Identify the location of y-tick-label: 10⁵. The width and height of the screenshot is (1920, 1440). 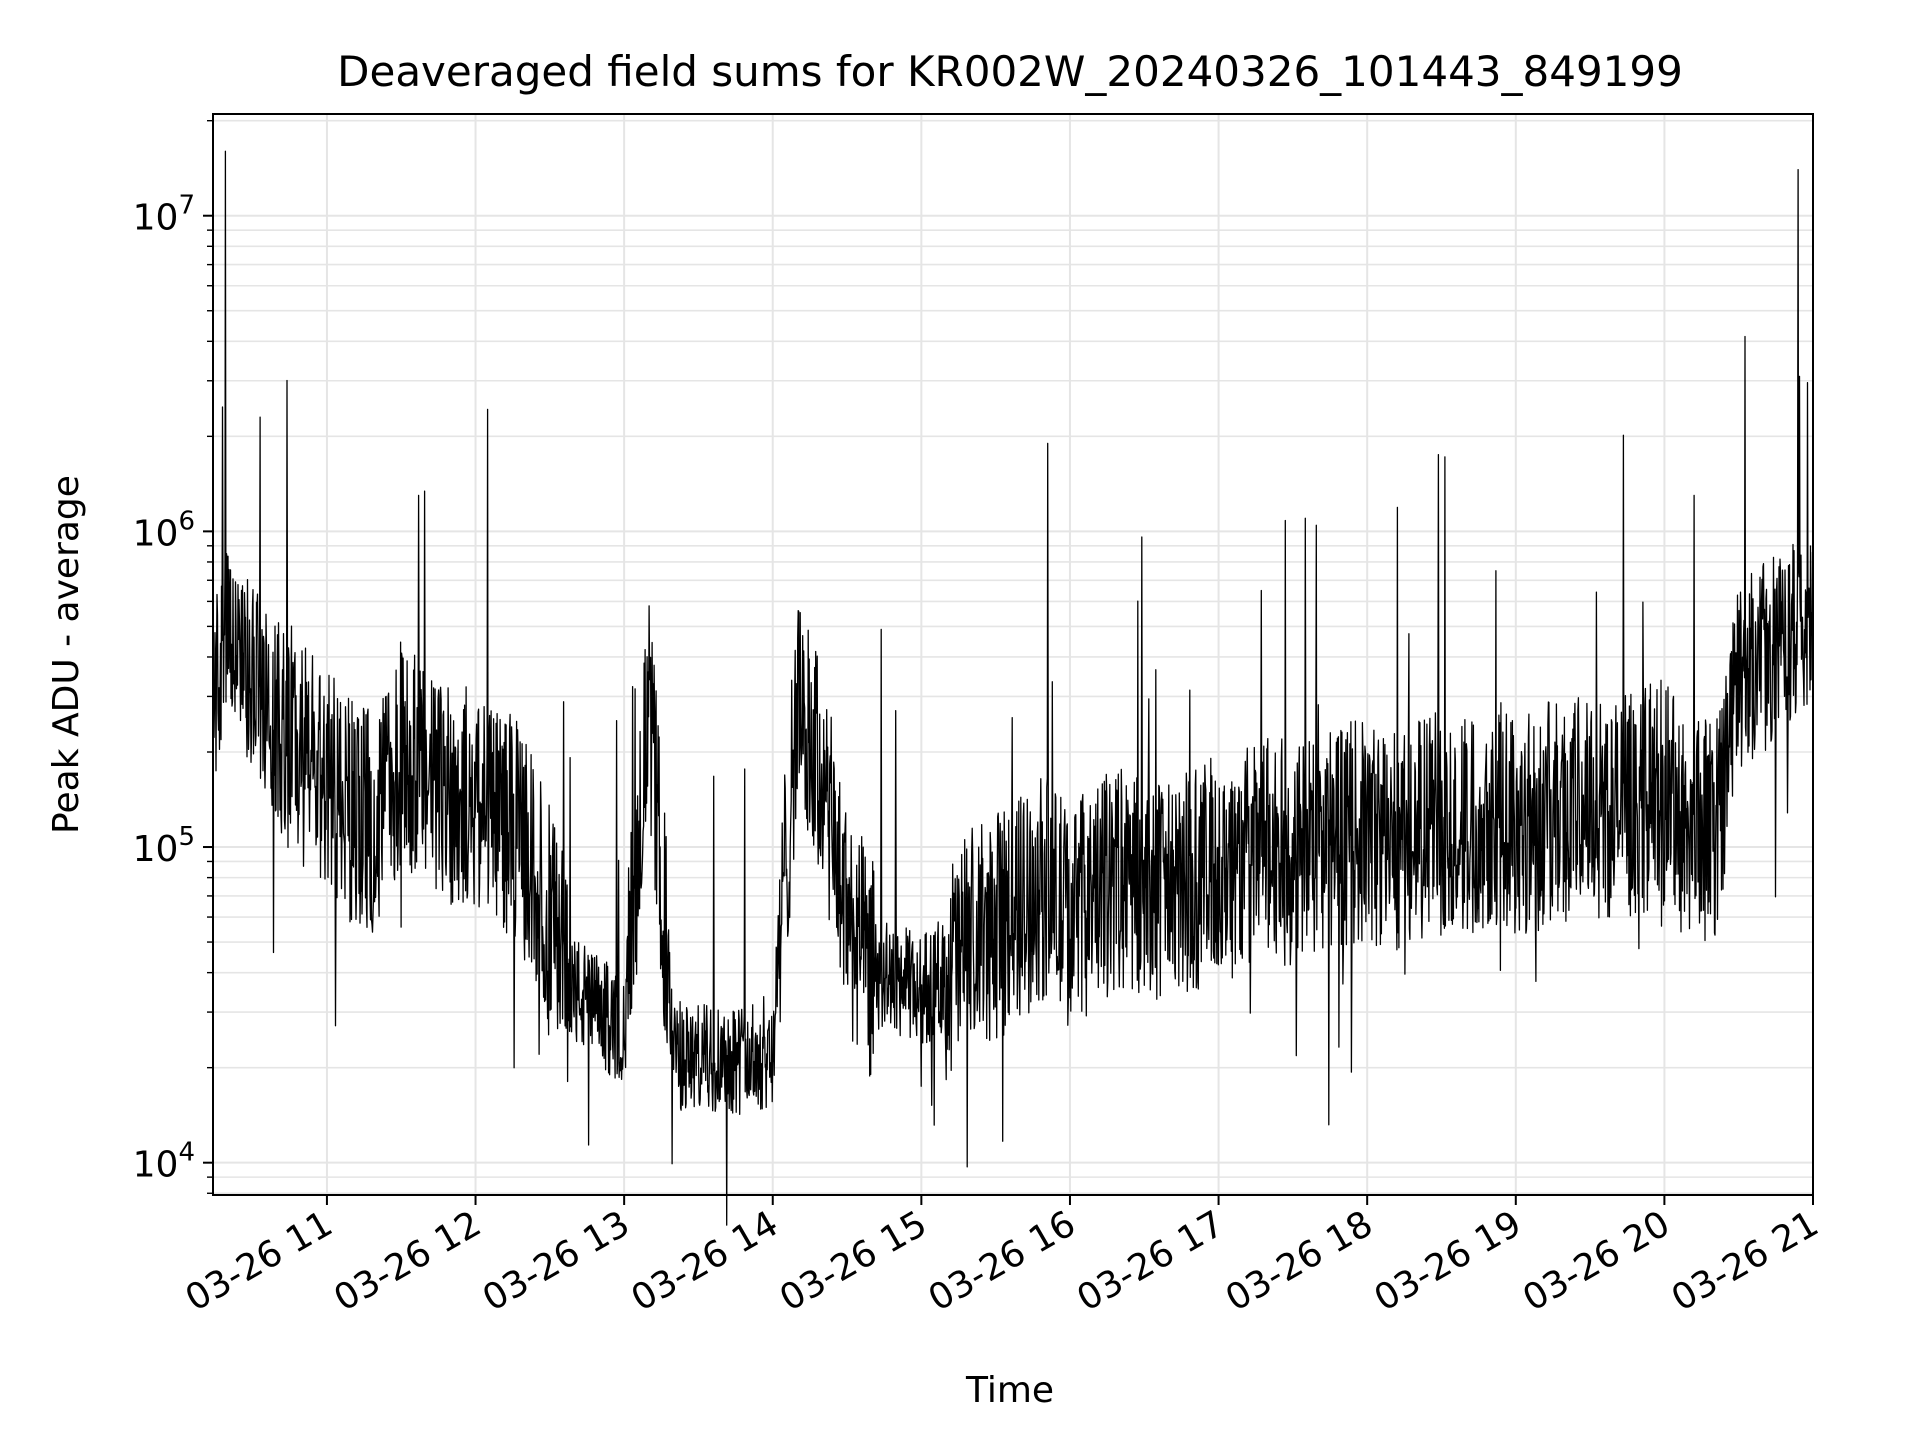
(164, 846).